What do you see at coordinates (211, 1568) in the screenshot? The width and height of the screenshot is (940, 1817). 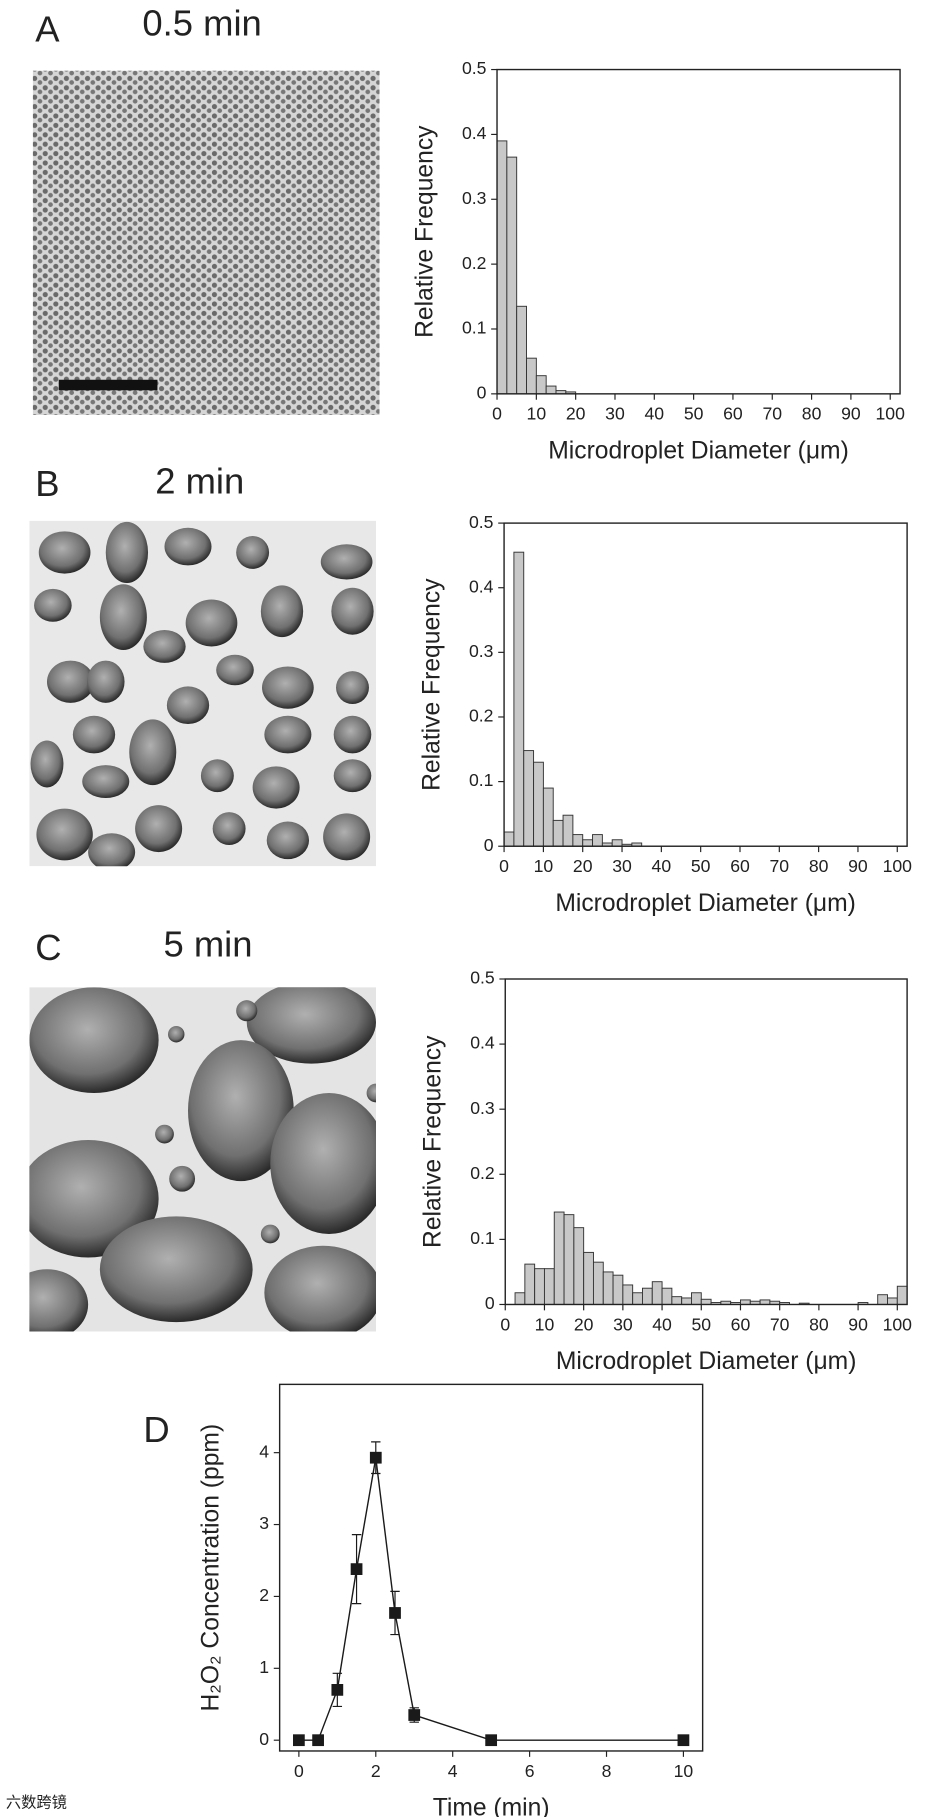 I see `y-axis-label: H₂O₂ Concentration (ppm)` at bounding box center [211, 1568].